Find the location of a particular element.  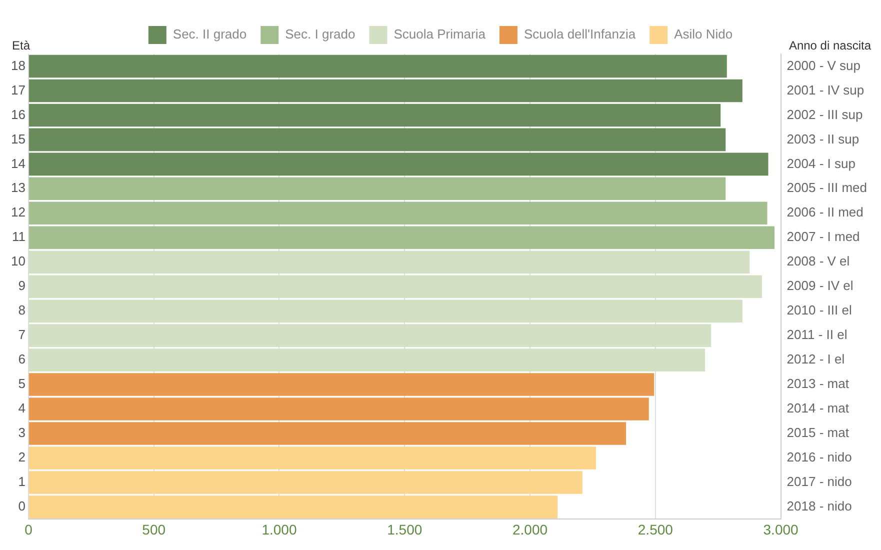

y2-tick-label: 2006 - II med is located at coordinates (825, 212).